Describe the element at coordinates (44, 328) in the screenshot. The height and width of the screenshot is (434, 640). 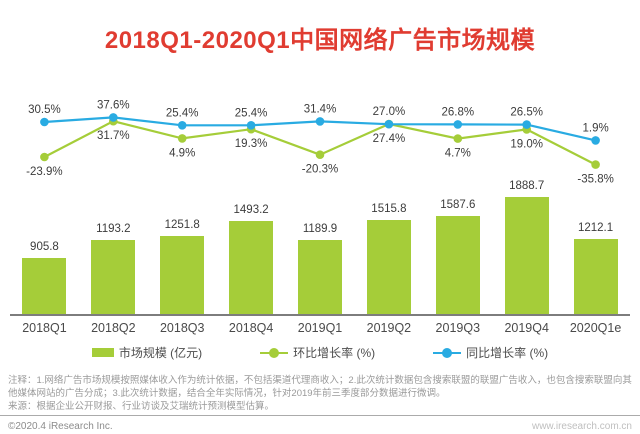
I see `x-axis-label: 2018Q1` at that location.